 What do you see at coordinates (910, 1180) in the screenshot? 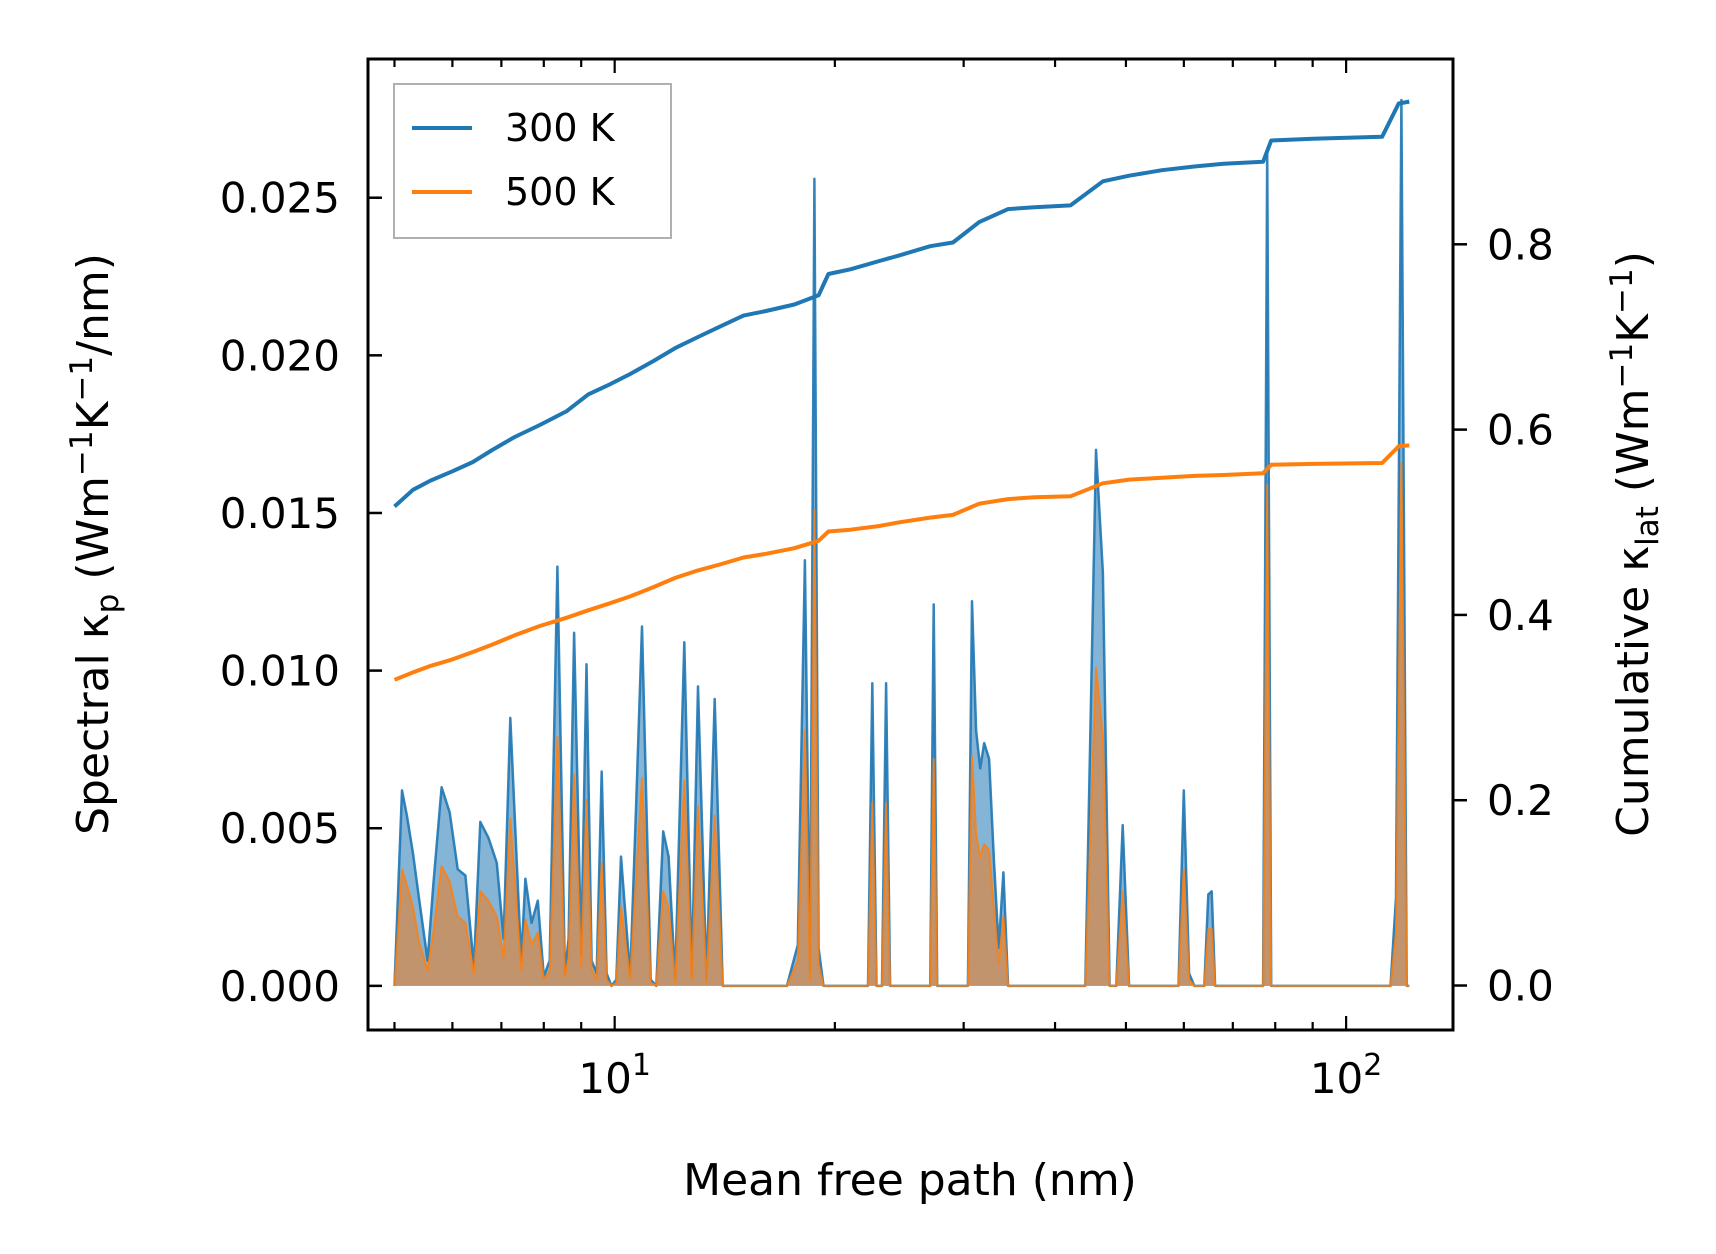
I see `x-axis-title: Mean free path (nm)` at bounding box center [910, 1180].